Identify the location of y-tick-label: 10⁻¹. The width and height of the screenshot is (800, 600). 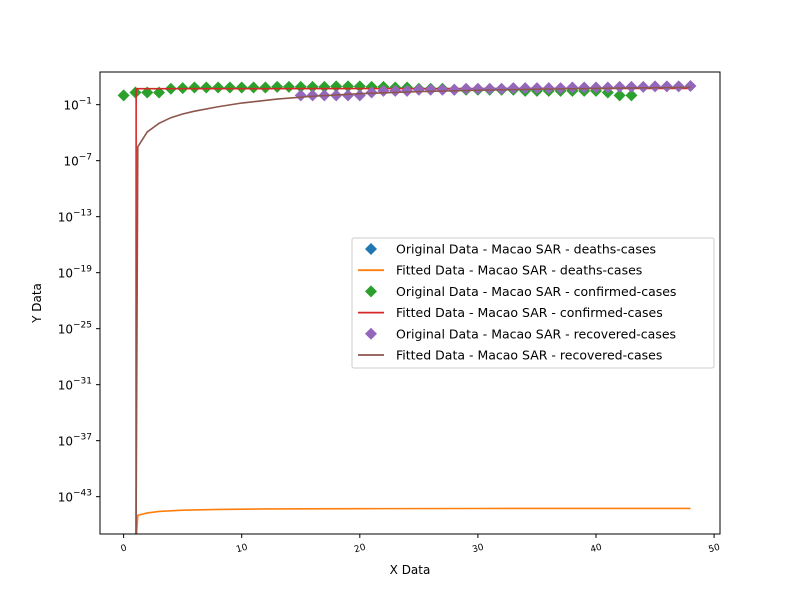
(77, 105).